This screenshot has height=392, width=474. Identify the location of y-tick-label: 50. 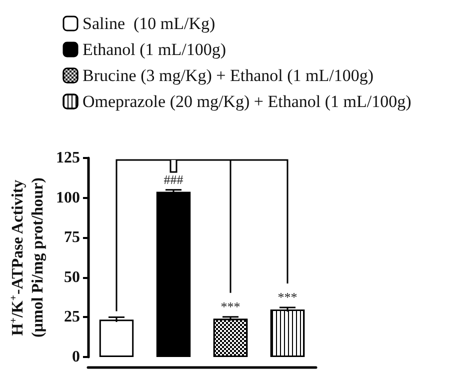
(72, 277).